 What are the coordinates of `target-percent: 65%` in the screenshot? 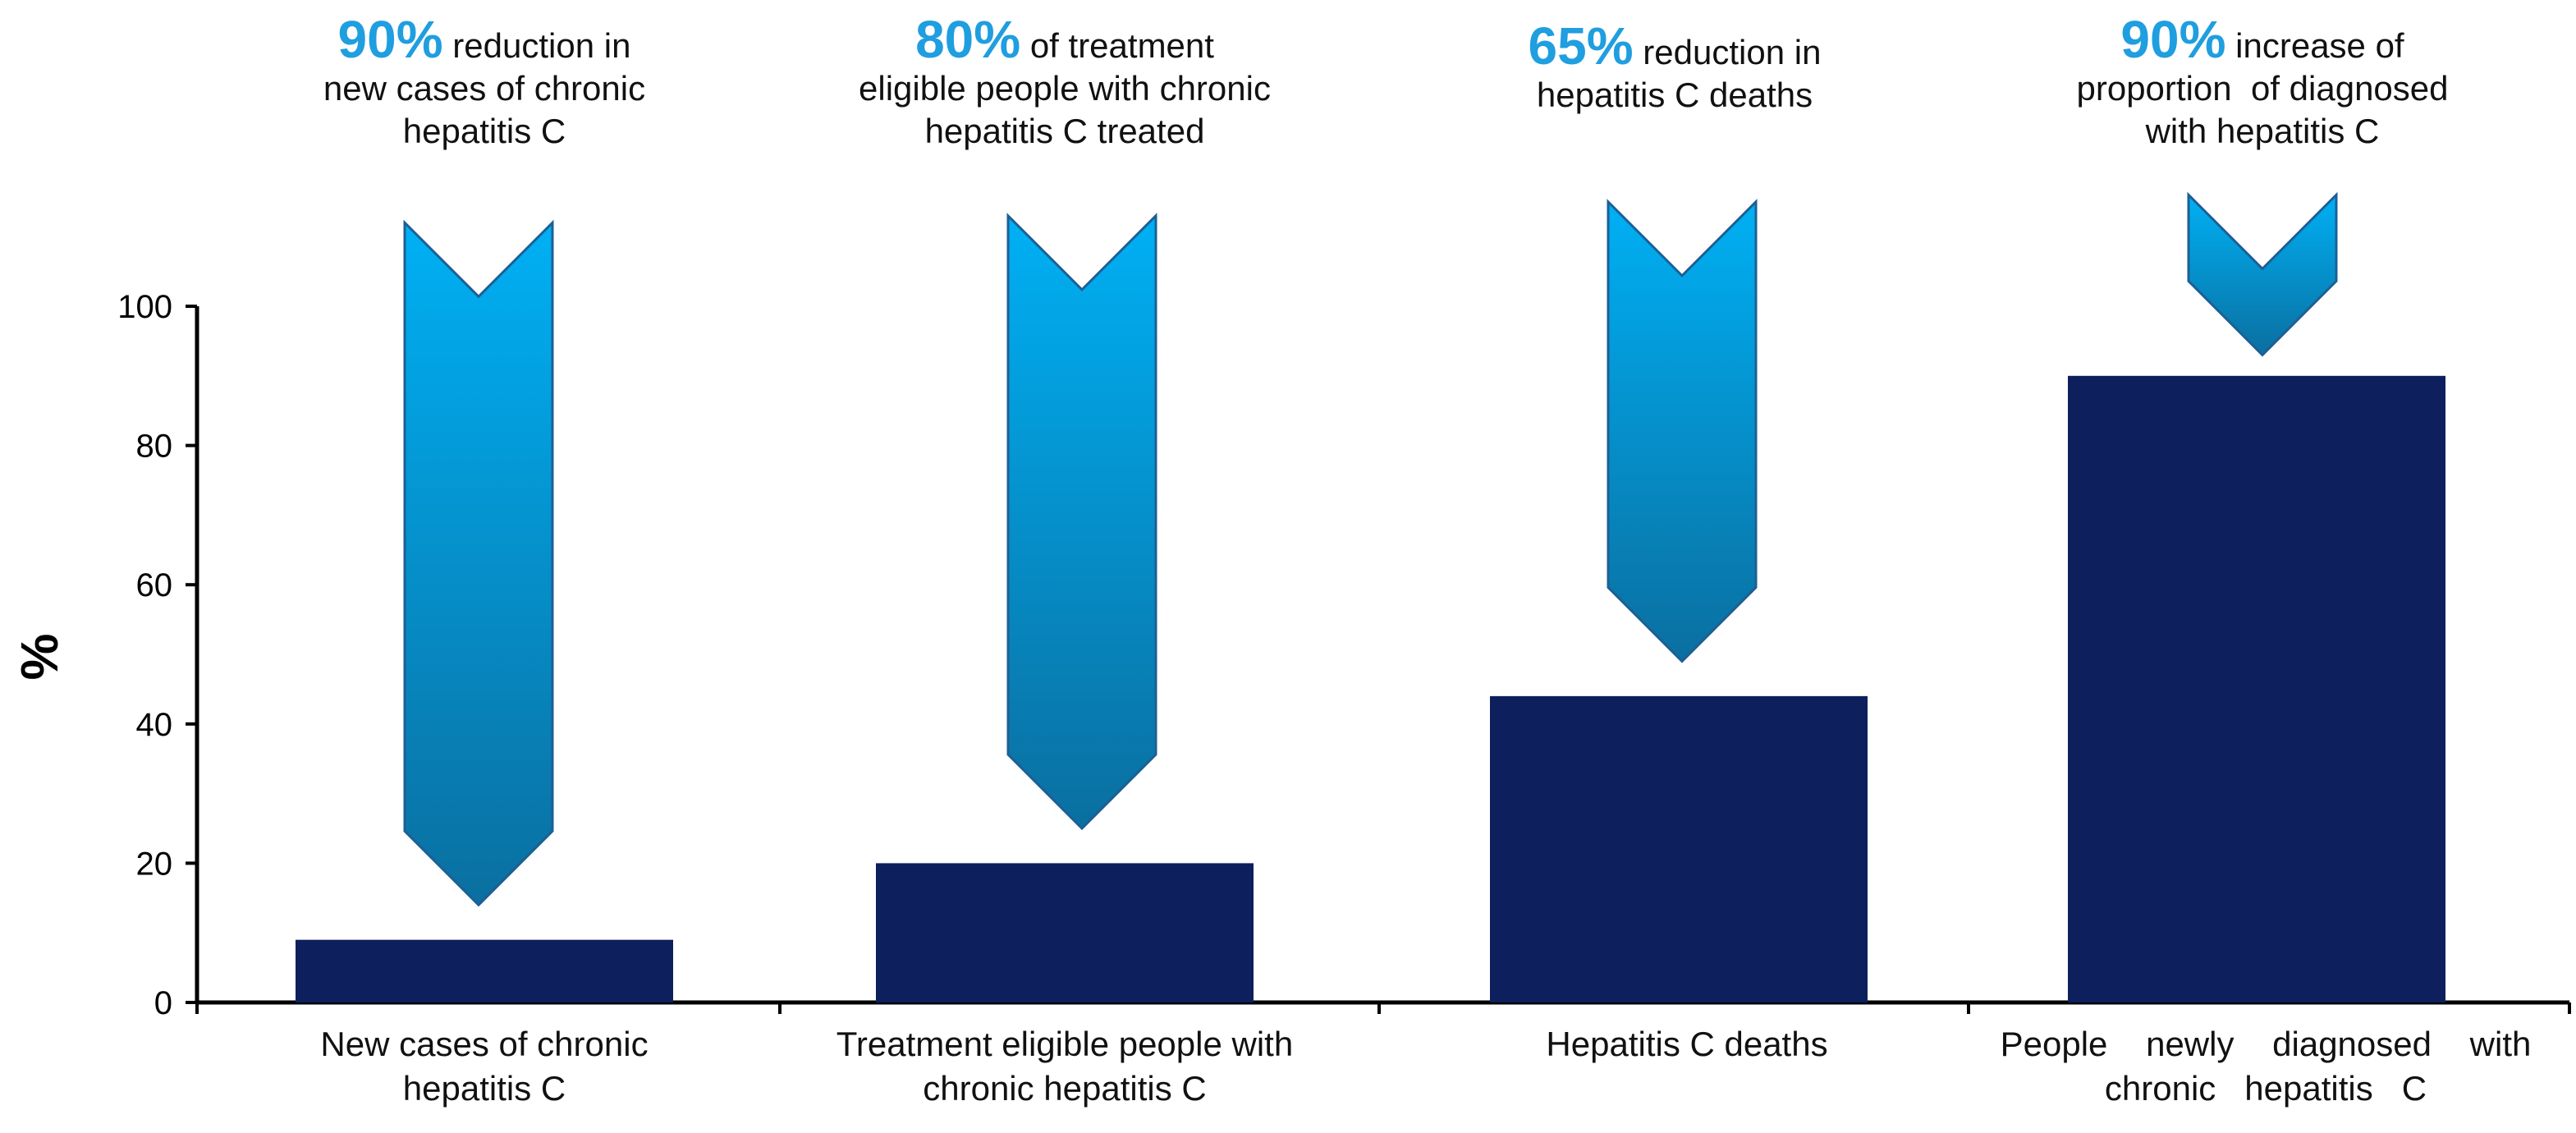 It's located at (1581, 46).